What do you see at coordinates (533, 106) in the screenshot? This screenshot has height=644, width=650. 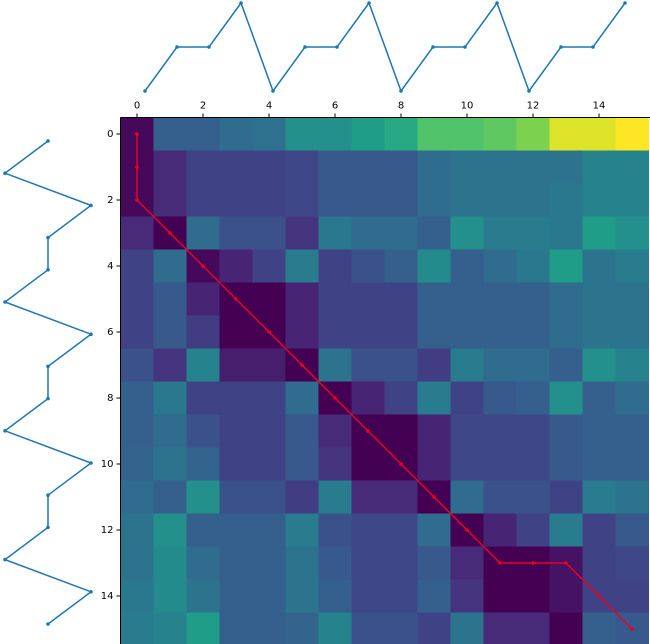 I see `x-tick-label: 12` at bounding box center [533, 106].